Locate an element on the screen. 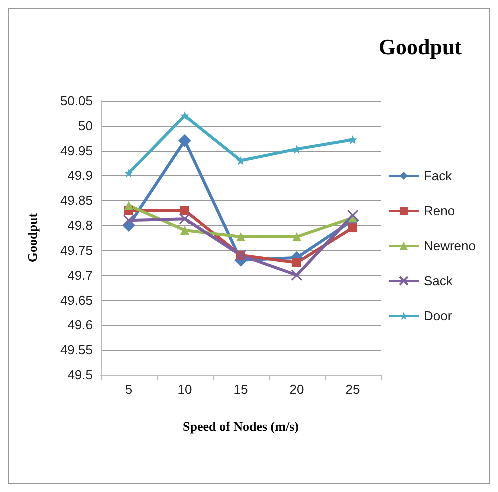 The image size is (498, 492). x-tick-label: 25 is located at coordinates (353, 389).